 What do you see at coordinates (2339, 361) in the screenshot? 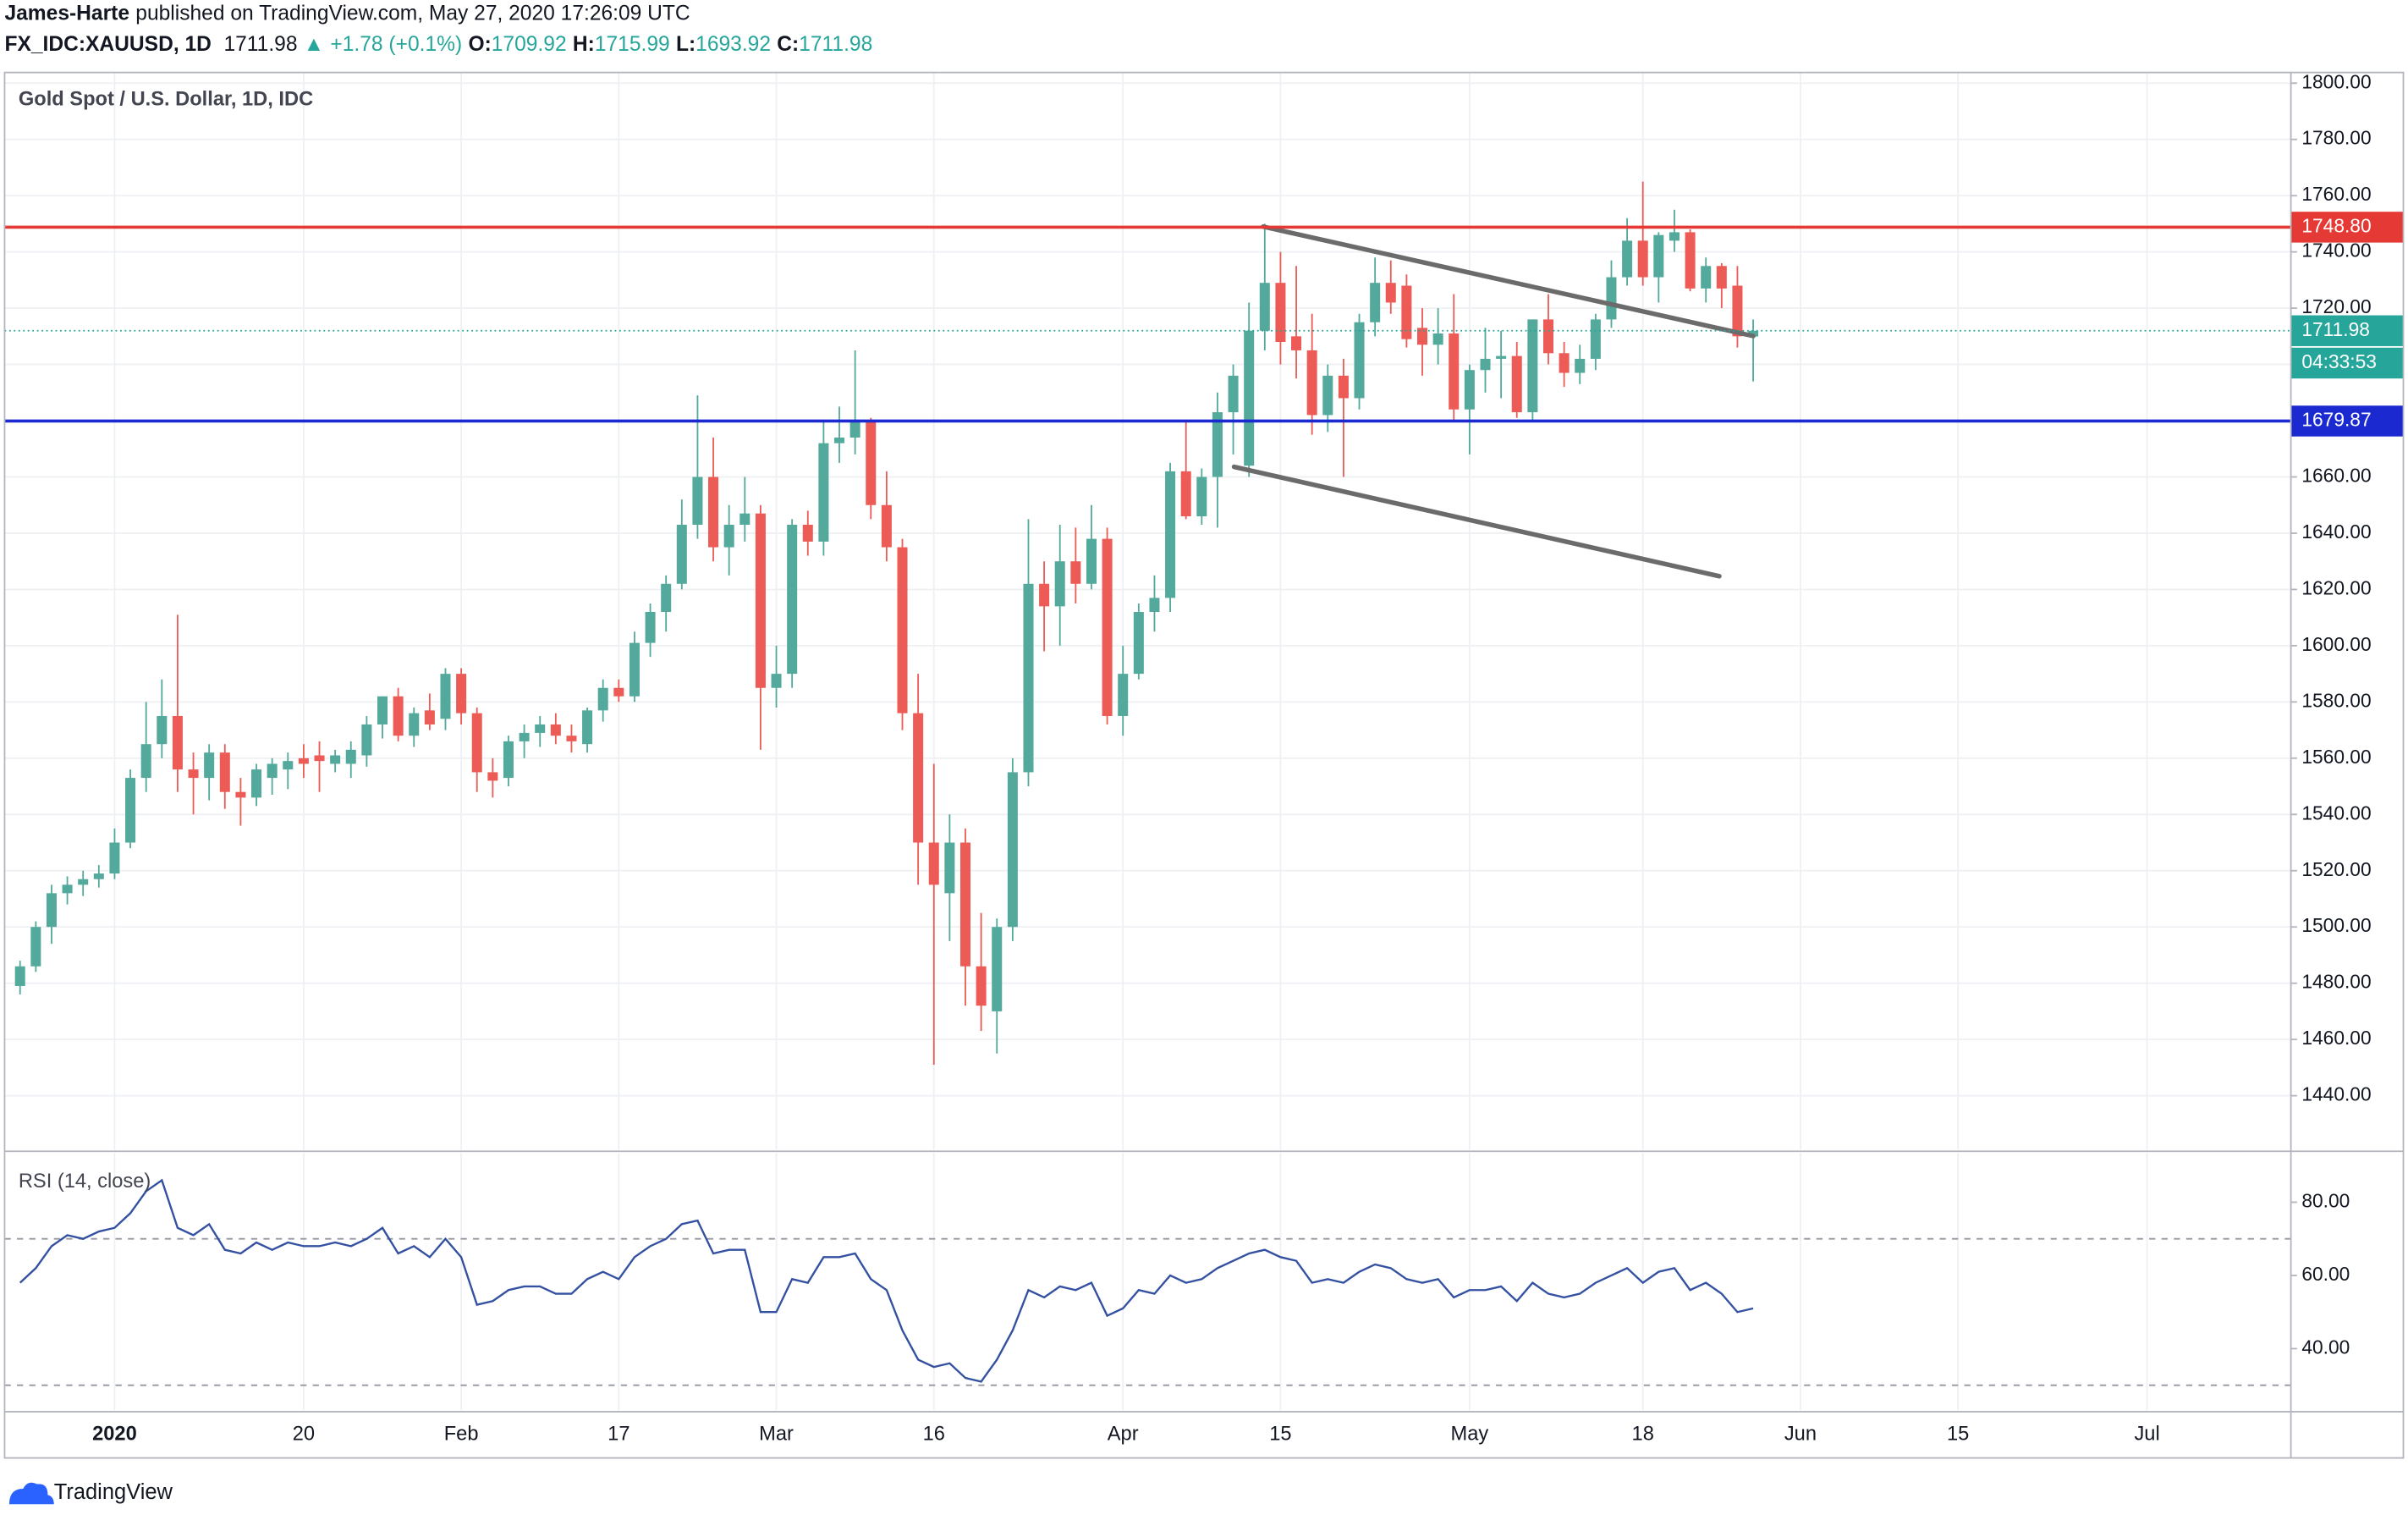
I see `countdown: 04:33:53` at bounding box center [2339, 361].